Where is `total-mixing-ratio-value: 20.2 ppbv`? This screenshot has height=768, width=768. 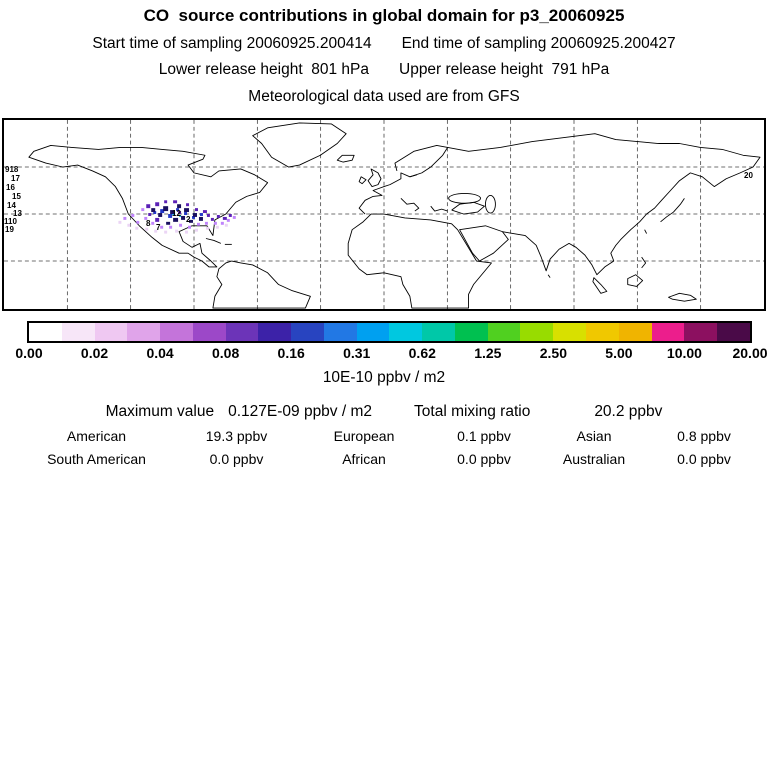 total-mixing-ratio-value: 20.2 ppbv is located at coordinates (628, 411).